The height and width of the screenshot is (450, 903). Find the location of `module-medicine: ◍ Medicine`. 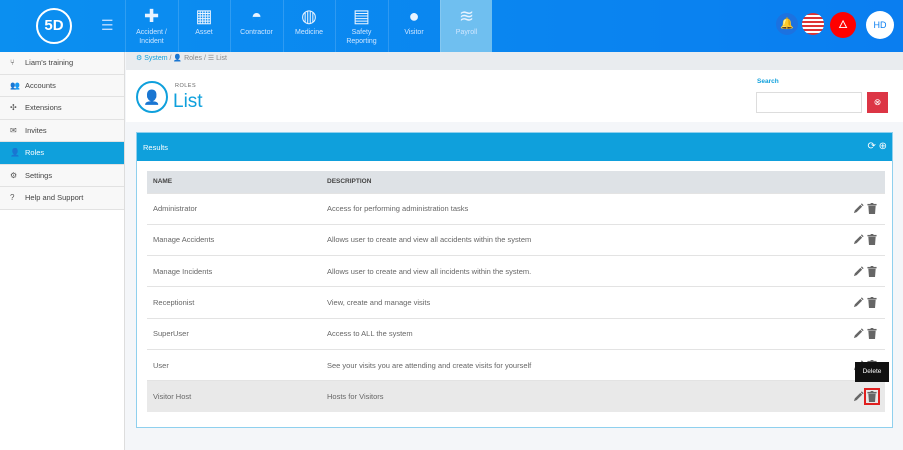

module-medicine: ◍ Medicine is located at coordinates (308, 26).